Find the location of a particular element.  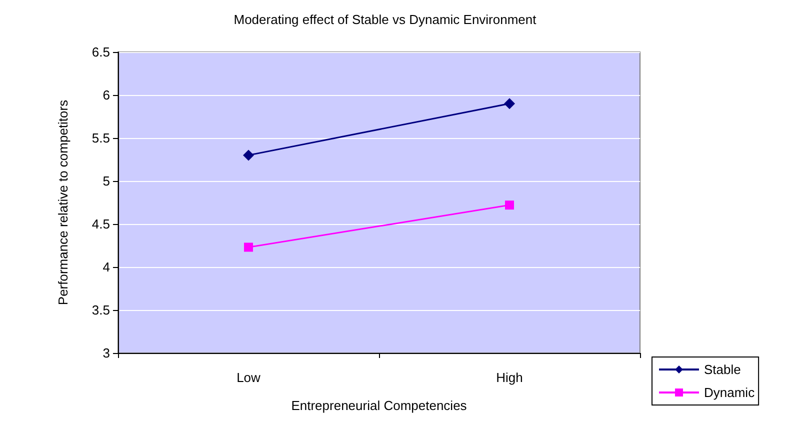

y-tick-label: 5.5 is located at coordinates (101, 138).